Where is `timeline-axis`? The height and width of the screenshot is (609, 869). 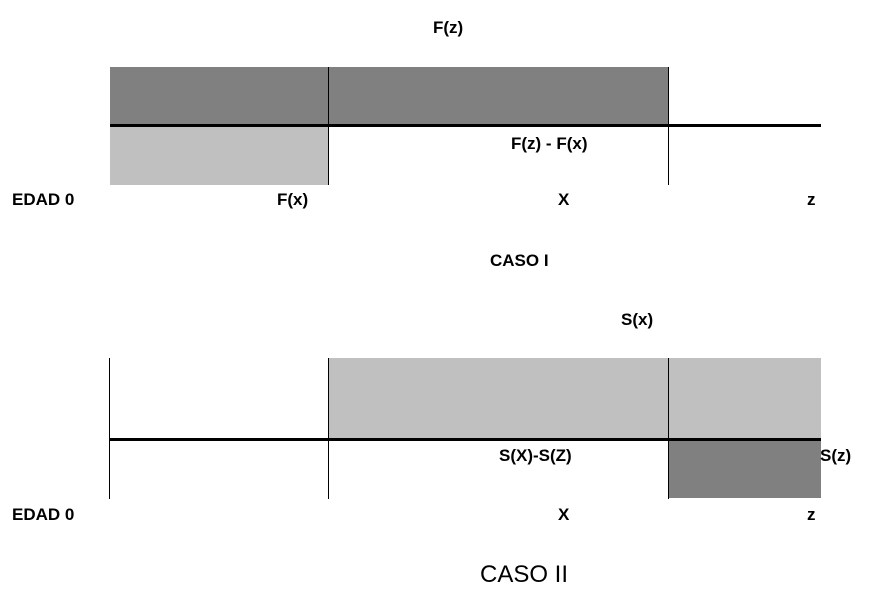 timeline-axis is located at coordinates (465, 125).